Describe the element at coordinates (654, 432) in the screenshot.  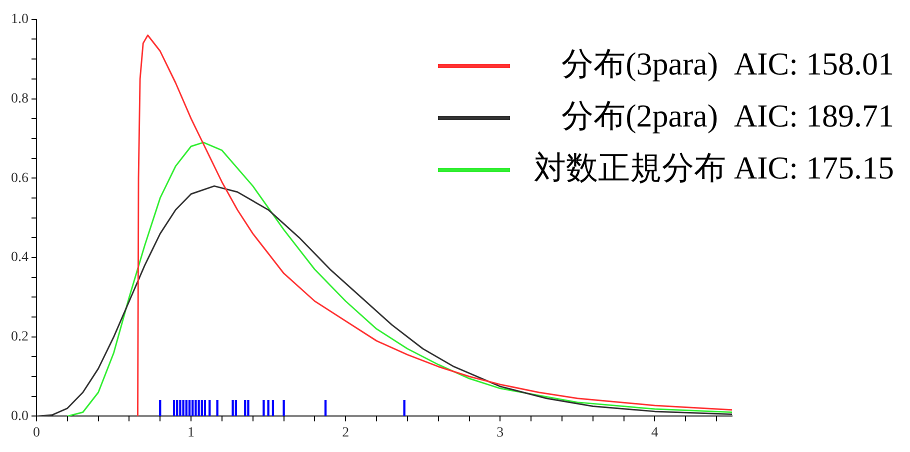
I see `x-tick-label: 4` at that location.